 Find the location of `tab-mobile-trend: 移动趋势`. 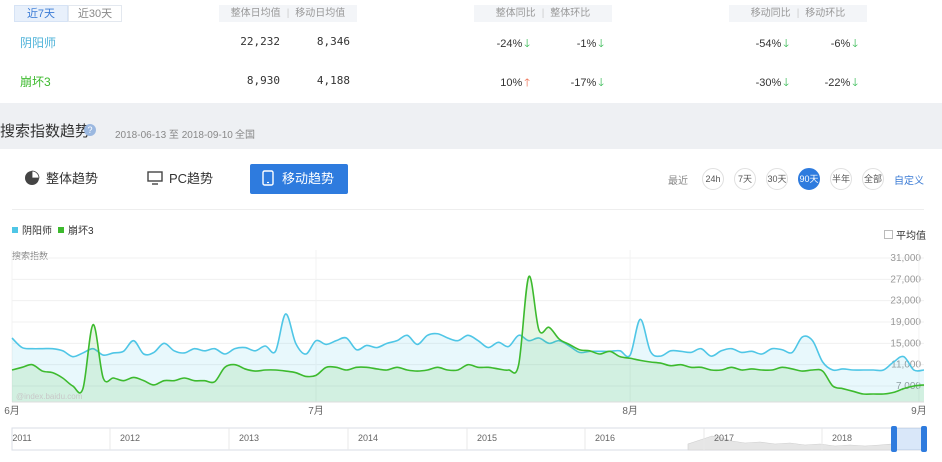

tab-mobile-trend: 移动趋势 is located at coordinates (299, 179).